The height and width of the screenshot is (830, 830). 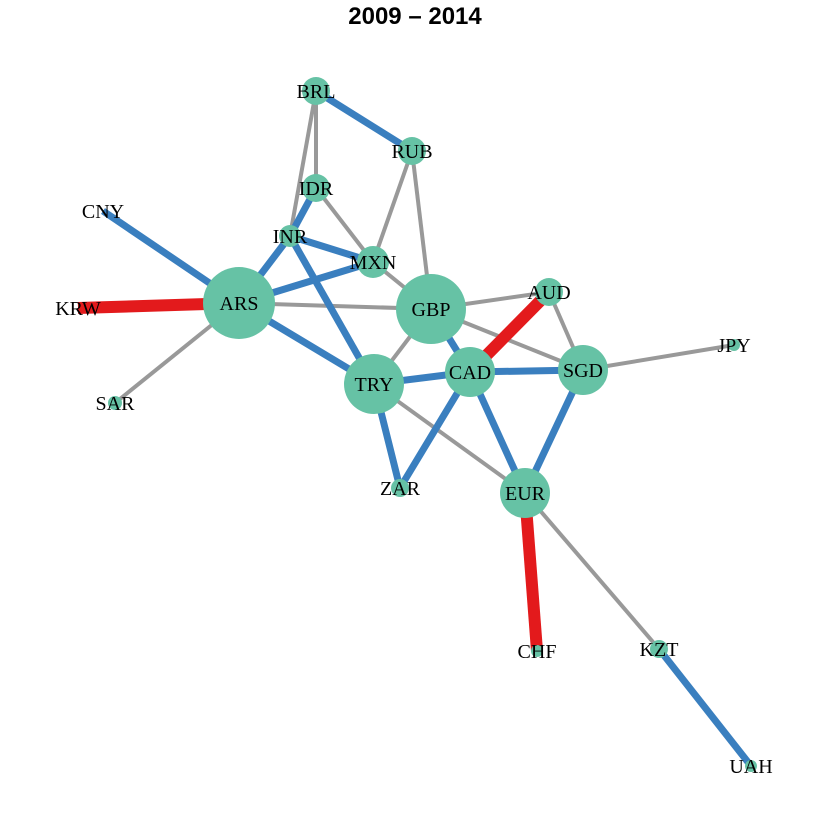 I want to click on node-circle-chf, so click(x=537, y=651).